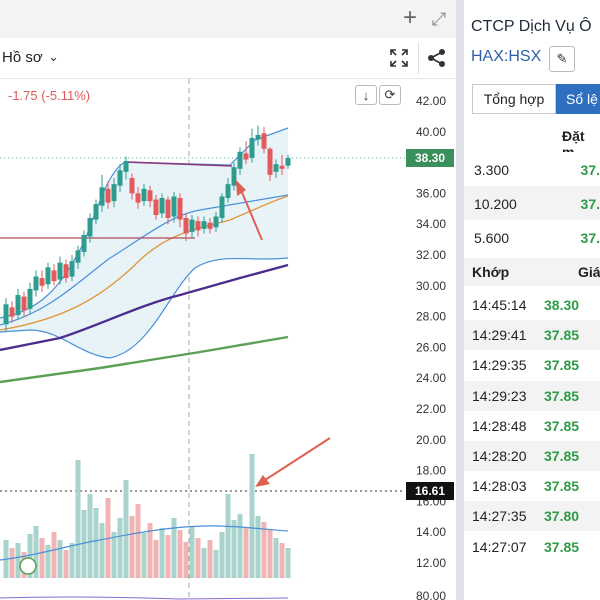  Describe the element at coordinates (418, 58) in the screenshot. I see `divider` at that location.